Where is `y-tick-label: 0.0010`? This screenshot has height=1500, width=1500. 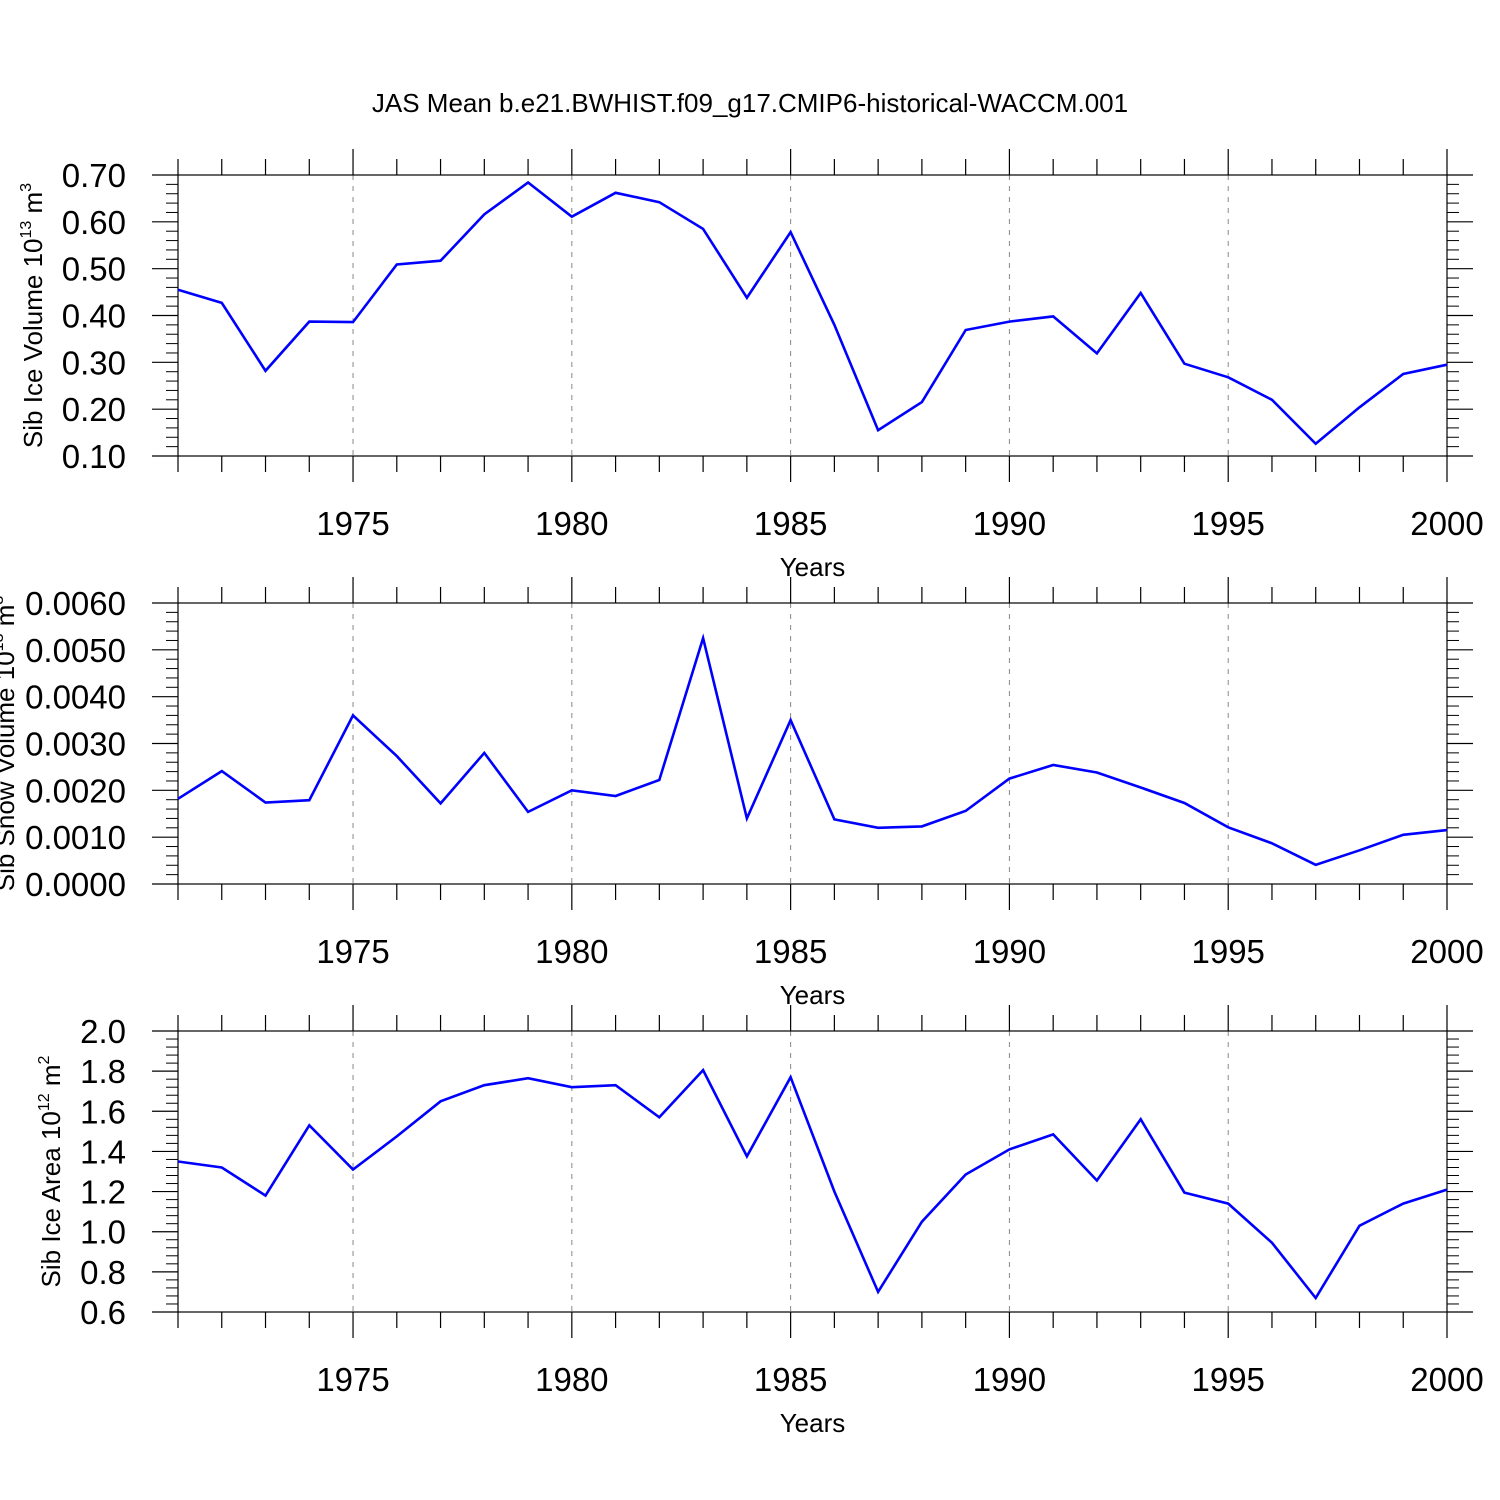 y-tick-label: 0.0010 is located at coordinates (75, 837).